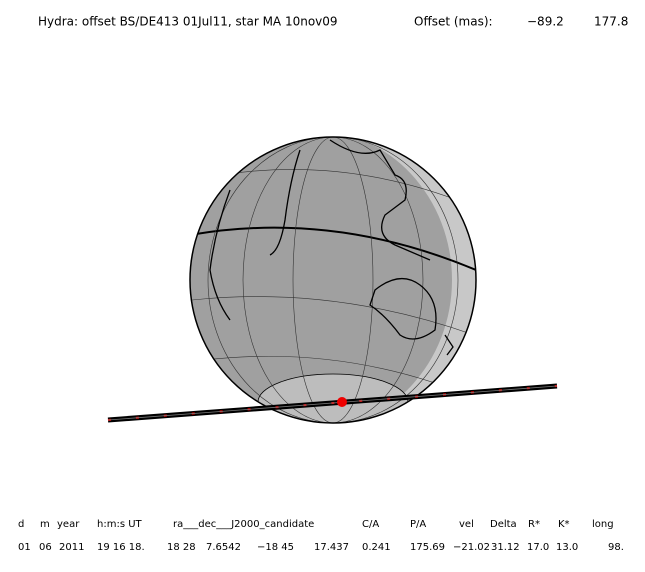  Describe the element at coordinates (342, 402) in the screenshot. I see `event-point` at that location.